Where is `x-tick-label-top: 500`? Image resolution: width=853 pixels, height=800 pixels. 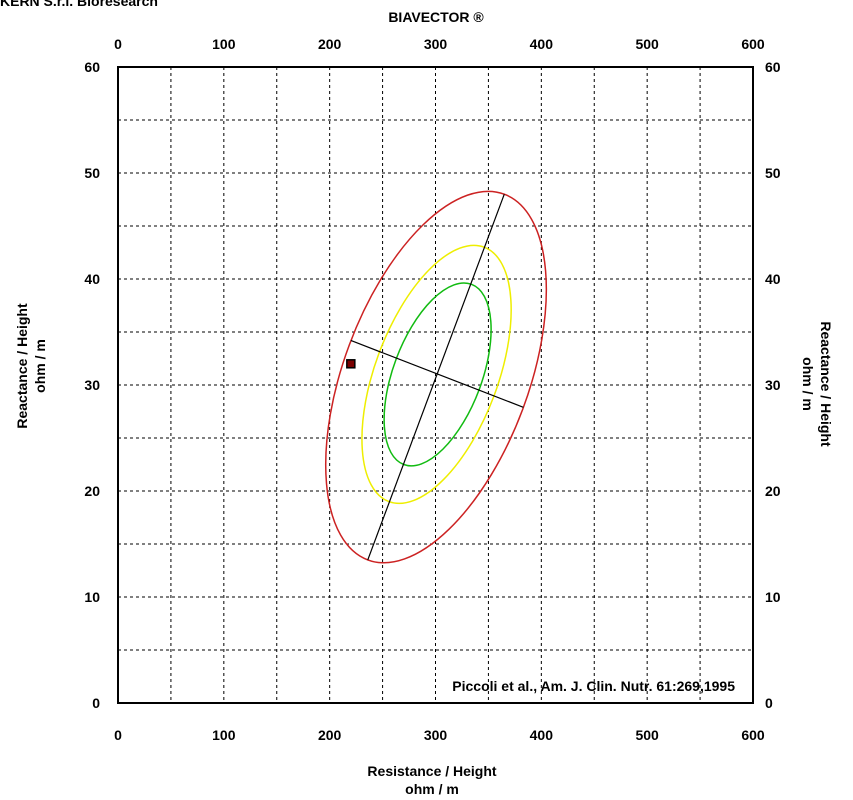 x-tick-label-top: 500 is located at coordinates (647, 44).